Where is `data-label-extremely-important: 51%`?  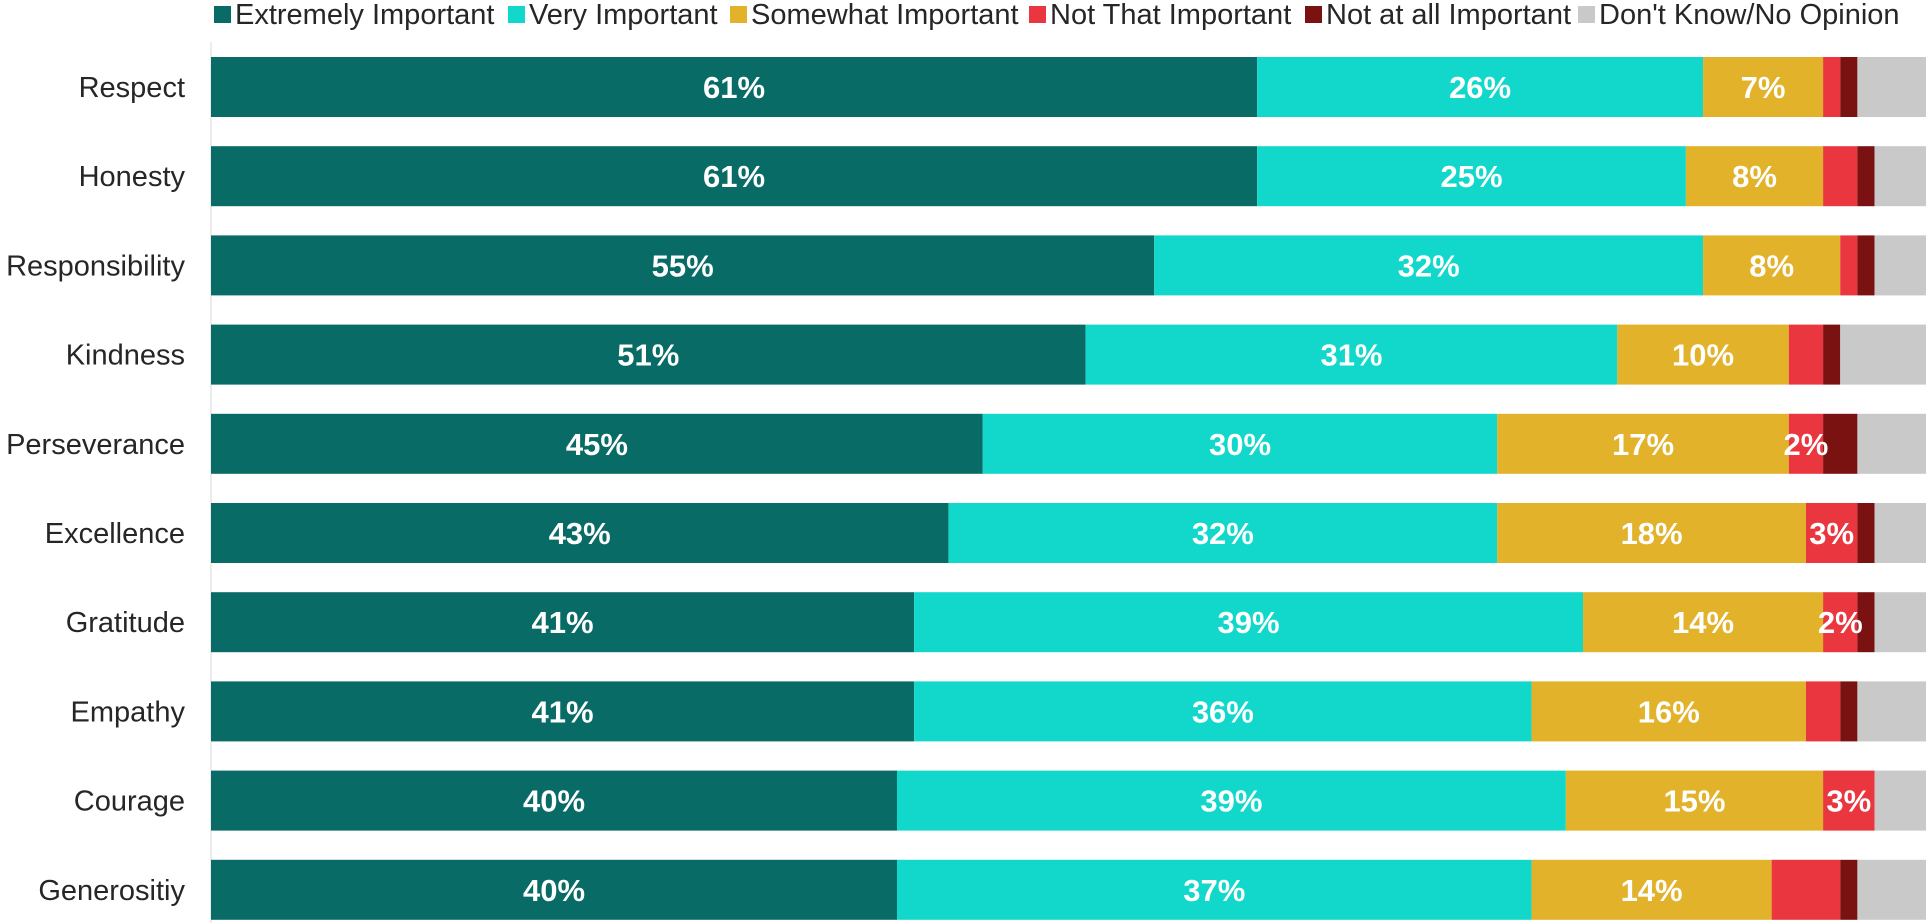 data-label-extremely-important: 51% is located at coordinates (648, 355).